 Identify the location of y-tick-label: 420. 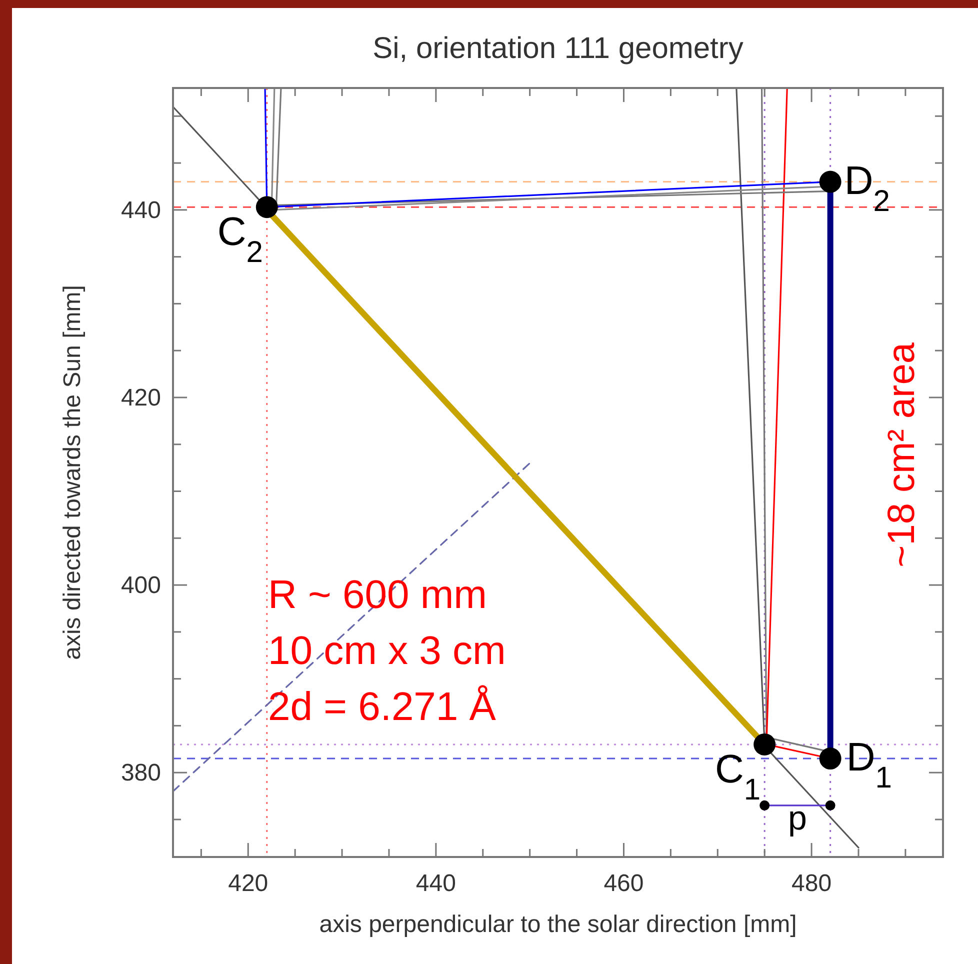
(140, 398).